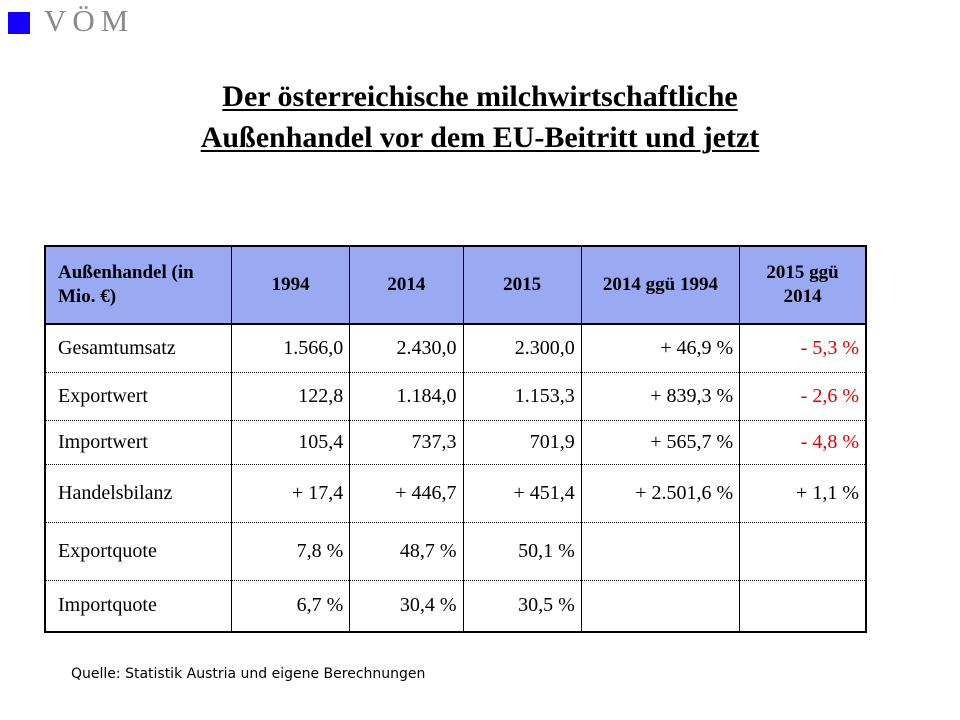 The width and height of the screenshot is (960, 720). I want to click on table-cell: + 451,4, so click(522, 493).